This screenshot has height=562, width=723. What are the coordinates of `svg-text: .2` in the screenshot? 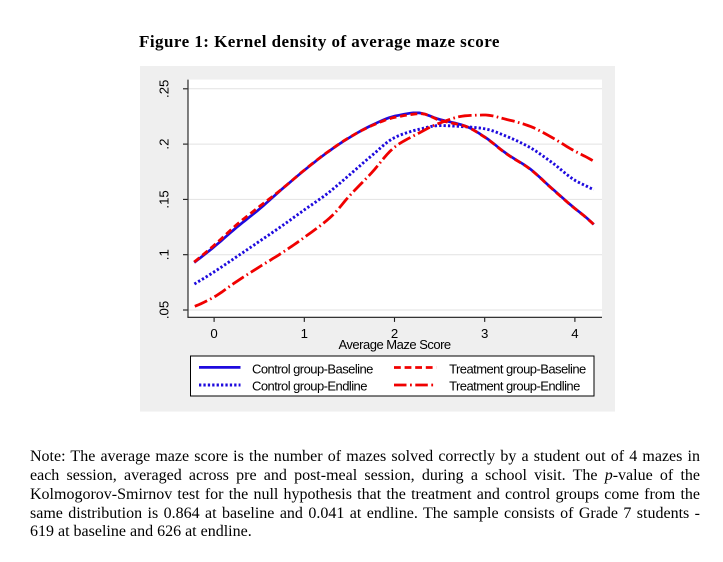 It's located at (164, 144).